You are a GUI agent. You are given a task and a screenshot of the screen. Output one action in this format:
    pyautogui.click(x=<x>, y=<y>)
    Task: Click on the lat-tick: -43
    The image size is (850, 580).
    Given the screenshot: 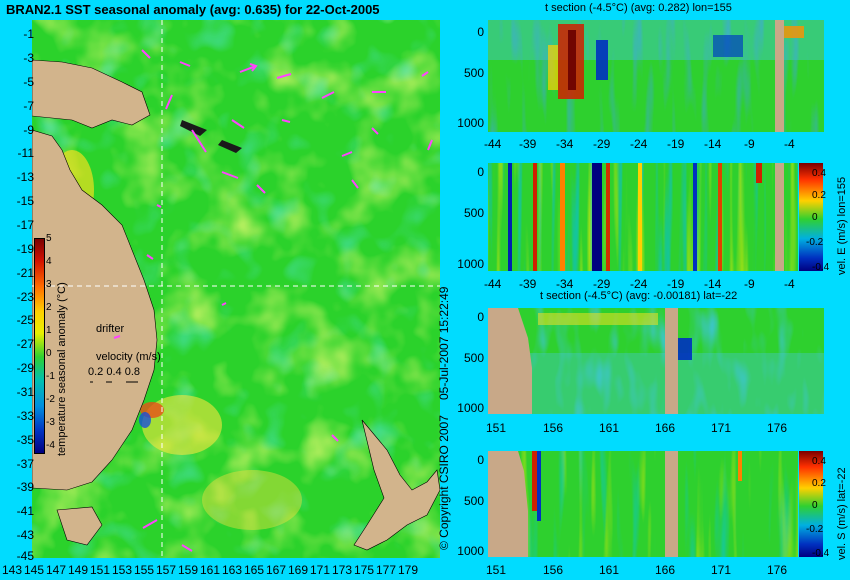 What is the action you would take?
    pyautogui.click(x=25, y=535)
    